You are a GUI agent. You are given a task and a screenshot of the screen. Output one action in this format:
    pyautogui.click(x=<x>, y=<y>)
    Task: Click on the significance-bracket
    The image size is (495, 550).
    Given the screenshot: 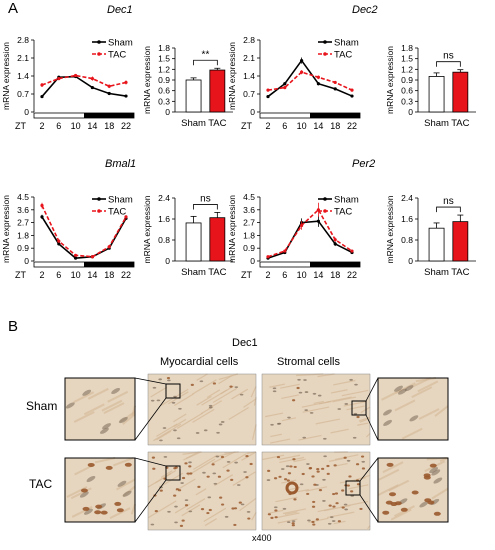 What is the action you would take?
    pyautogui.click(x=205, y=62)
    